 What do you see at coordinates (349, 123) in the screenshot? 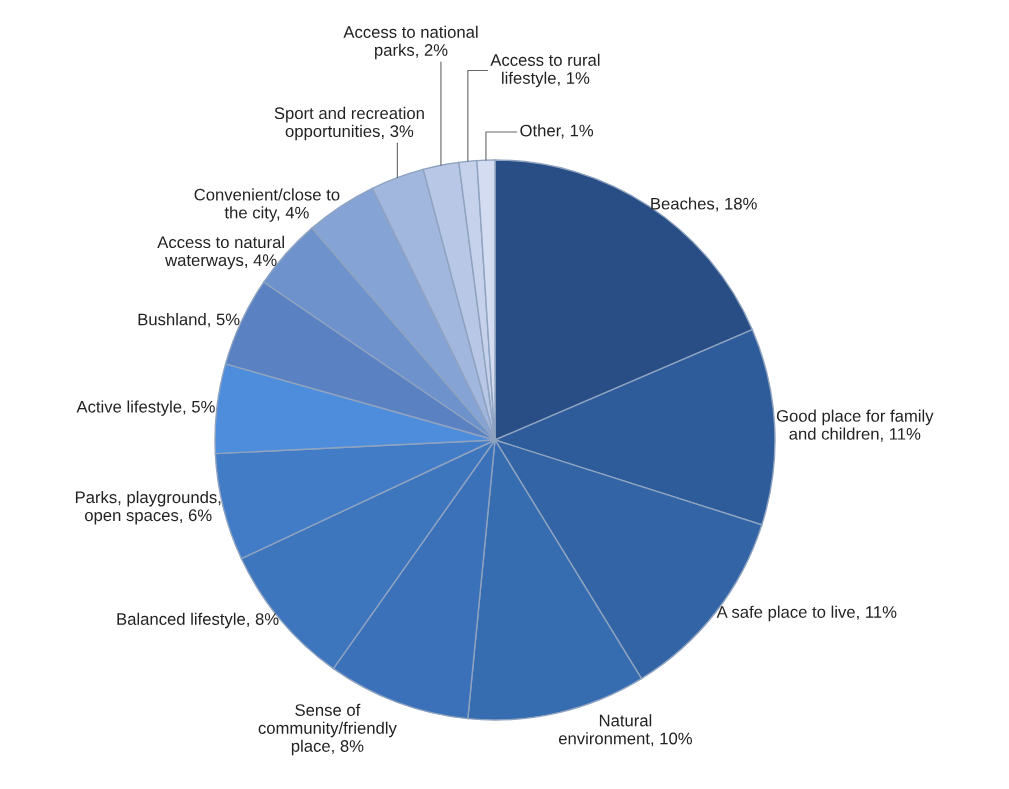
I see `slice-label: Sport and recreation opportunities, 3%` at bounding box center [349, 123].